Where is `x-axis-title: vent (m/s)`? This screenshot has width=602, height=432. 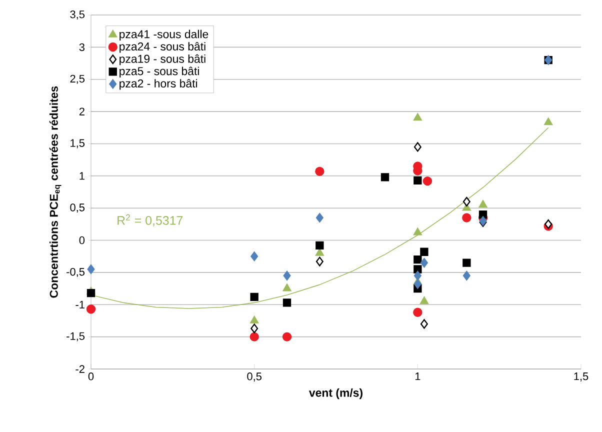 x-axis-title: vent (m/s) is located at coordinates (335, 394).